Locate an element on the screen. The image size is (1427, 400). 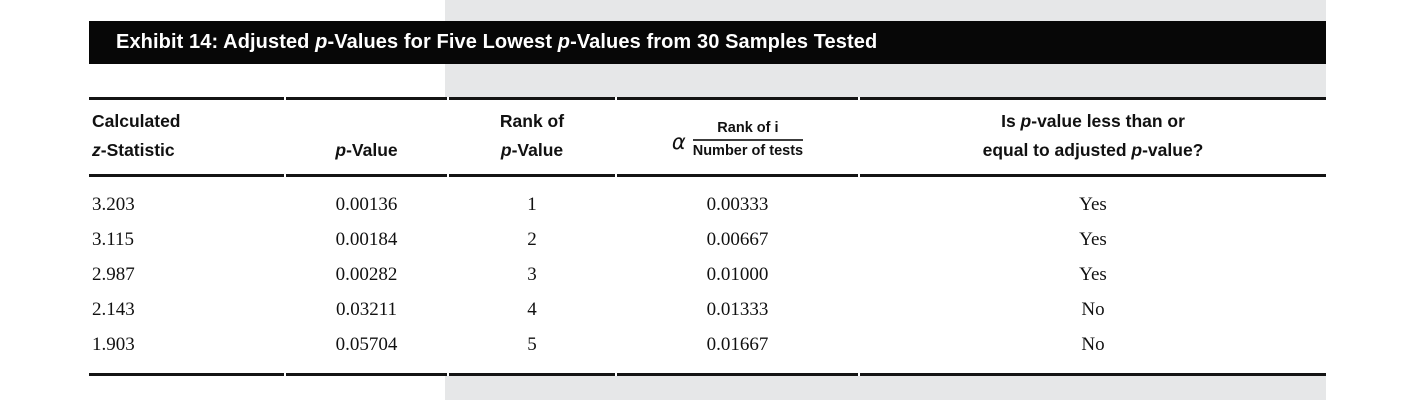
fraction-numerator: Rank of i is located at coordinates (748, 130).